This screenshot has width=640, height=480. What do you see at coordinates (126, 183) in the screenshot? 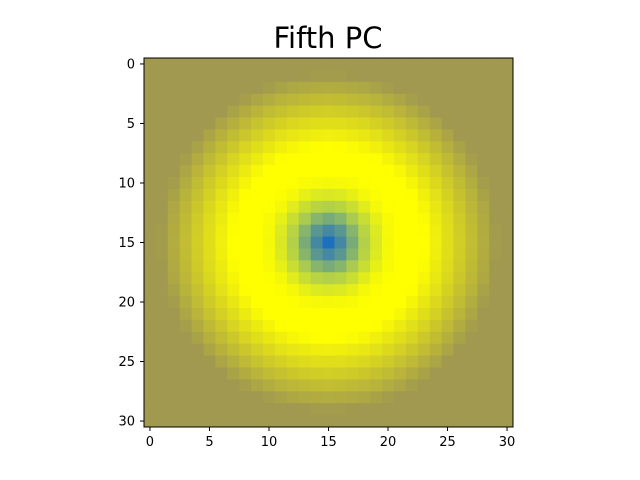
I see `y-tick-label: 10` at bounding box center [126, 183].